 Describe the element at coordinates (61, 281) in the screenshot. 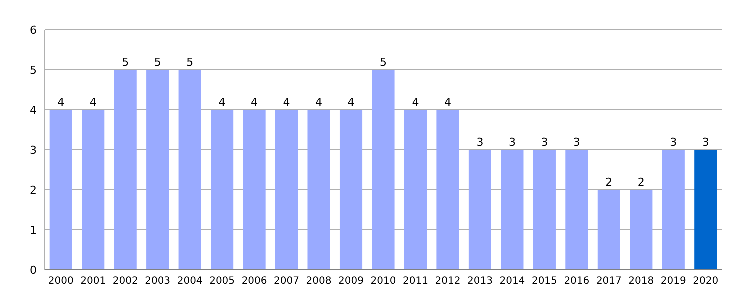

I see `x-tick-label: 2000` at that location.